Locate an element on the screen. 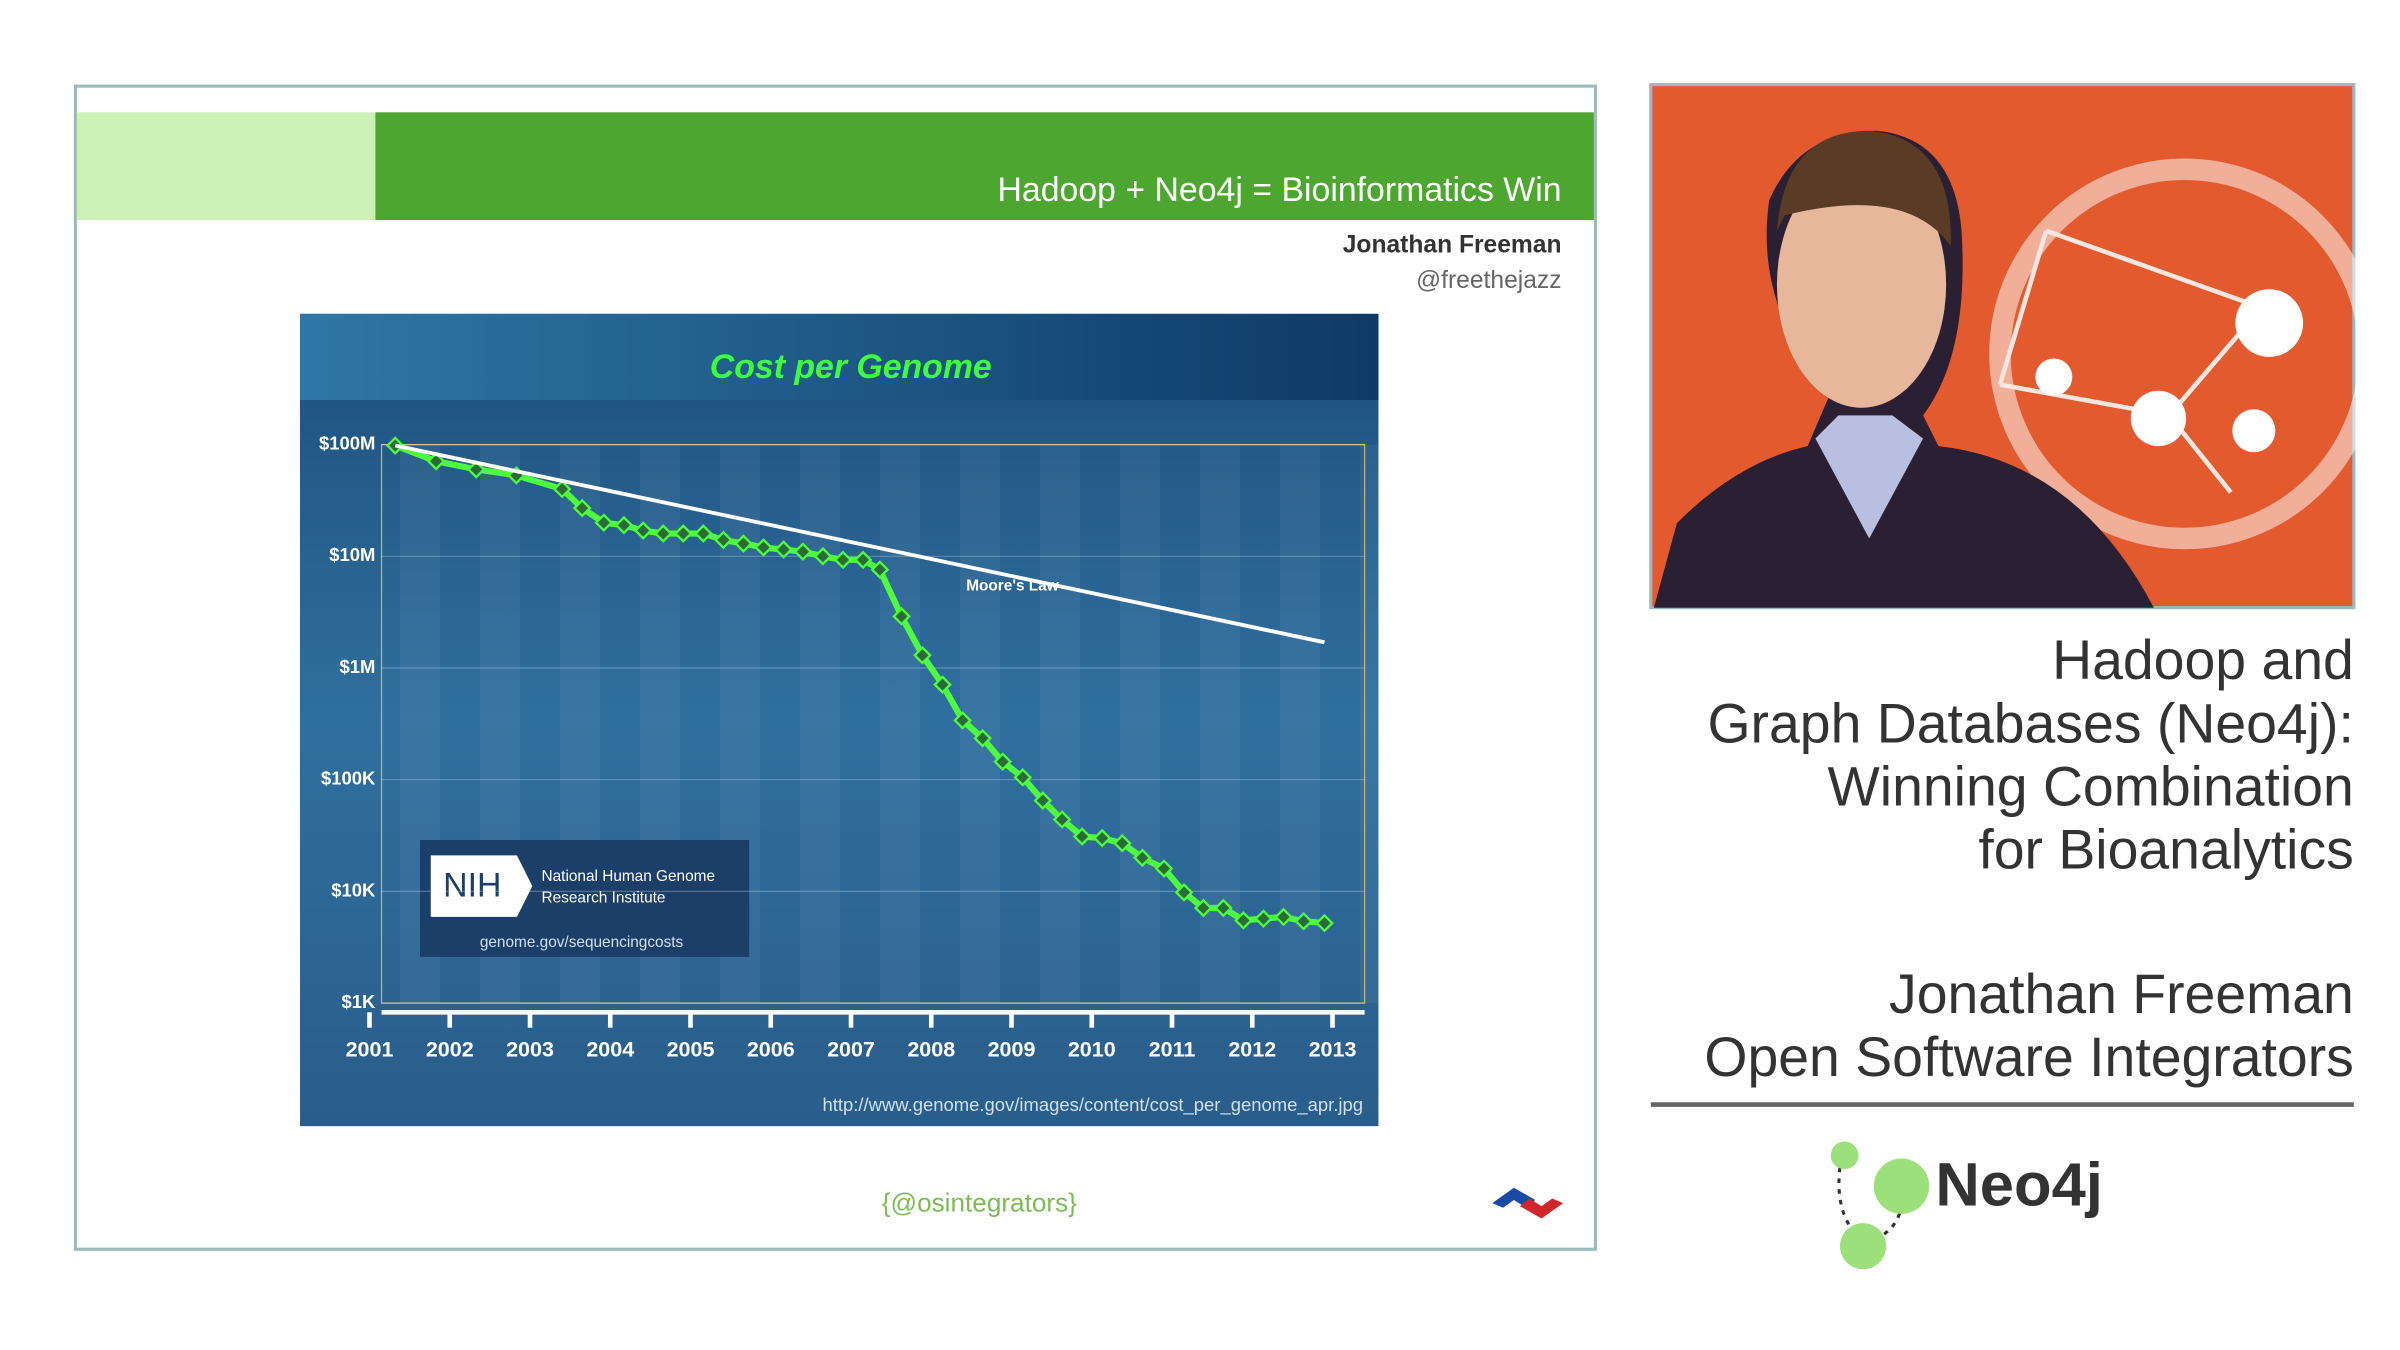 This screenshot has height=1350, width=2400. y-tick-label: $1M is located at coordinates (357, 666).